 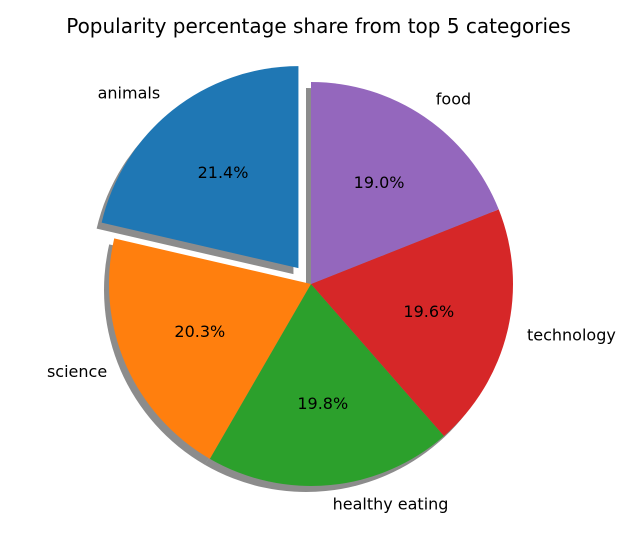 I want to click on slice-percent-healthy-eating: 19.8%, so click(x=322, y=403).